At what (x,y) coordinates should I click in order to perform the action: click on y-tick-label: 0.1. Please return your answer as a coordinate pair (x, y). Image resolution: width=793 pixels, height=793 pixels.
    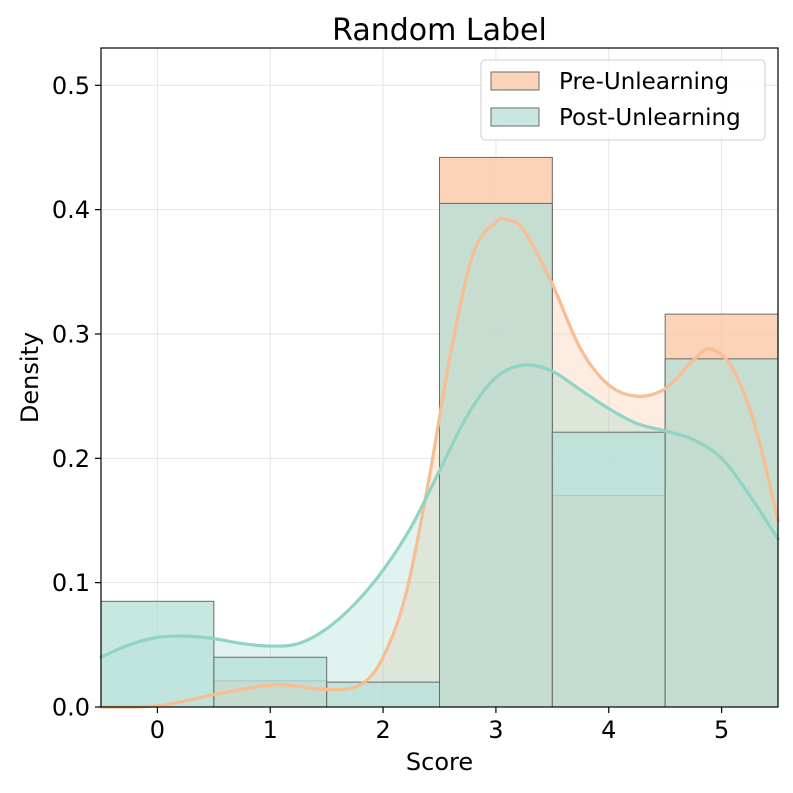
    Looking at the image, I should click on (71, 583).